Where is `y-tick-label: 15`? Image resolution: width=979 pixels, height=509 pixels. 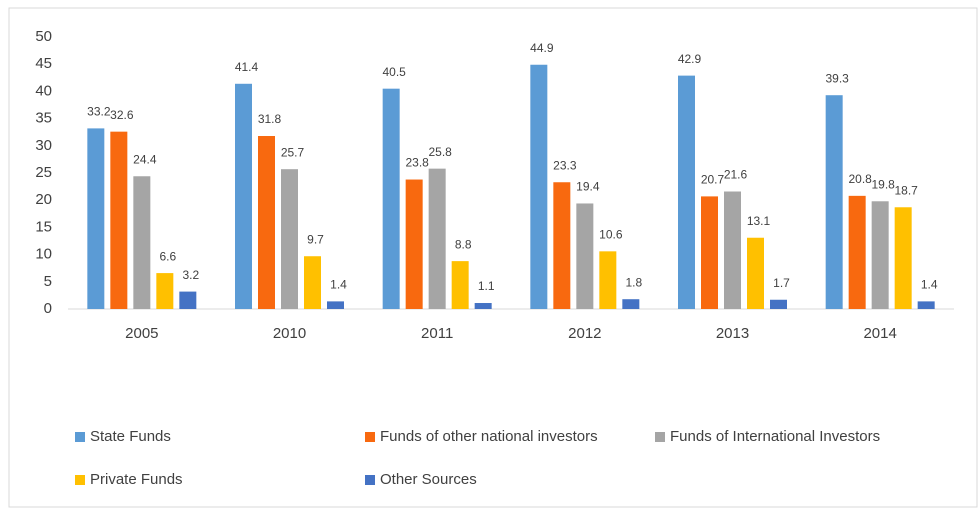
y-tick-label: 15 is located at coordinates (43, 226).